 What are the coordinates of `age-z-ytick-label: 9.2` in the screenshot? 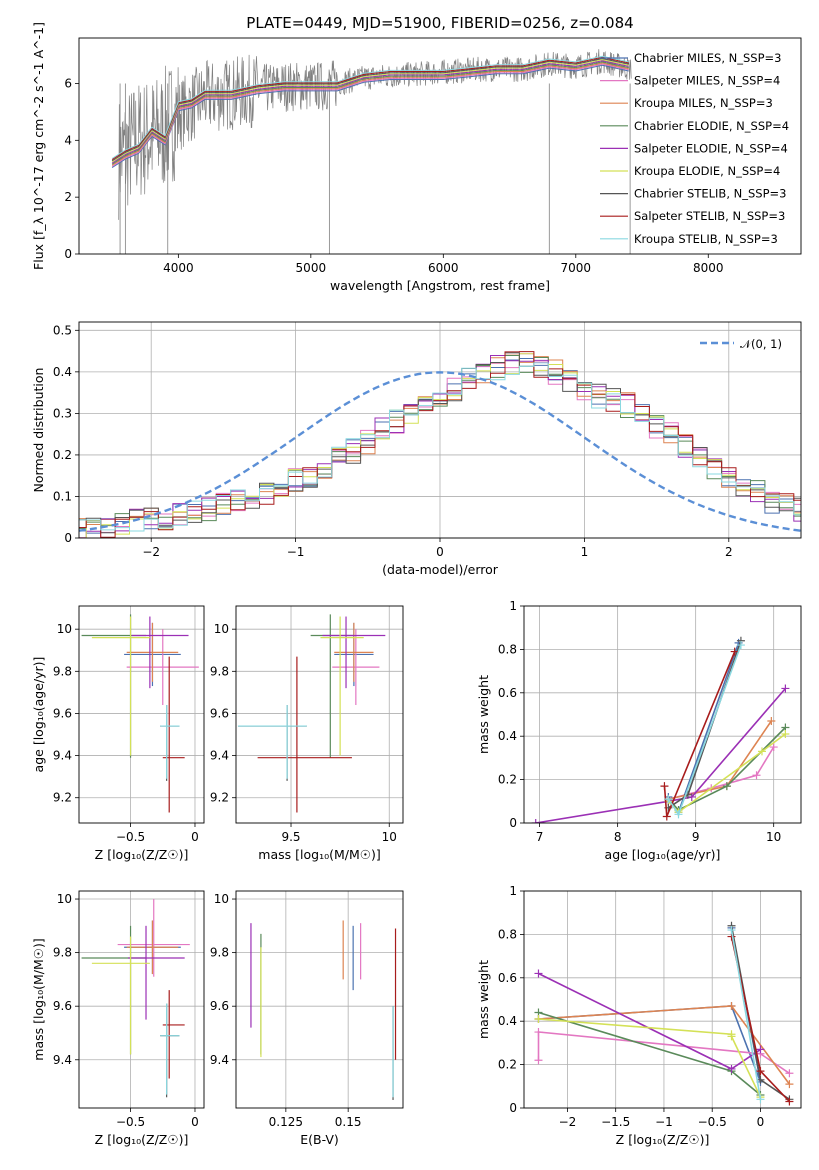 It's located at (62, 798).